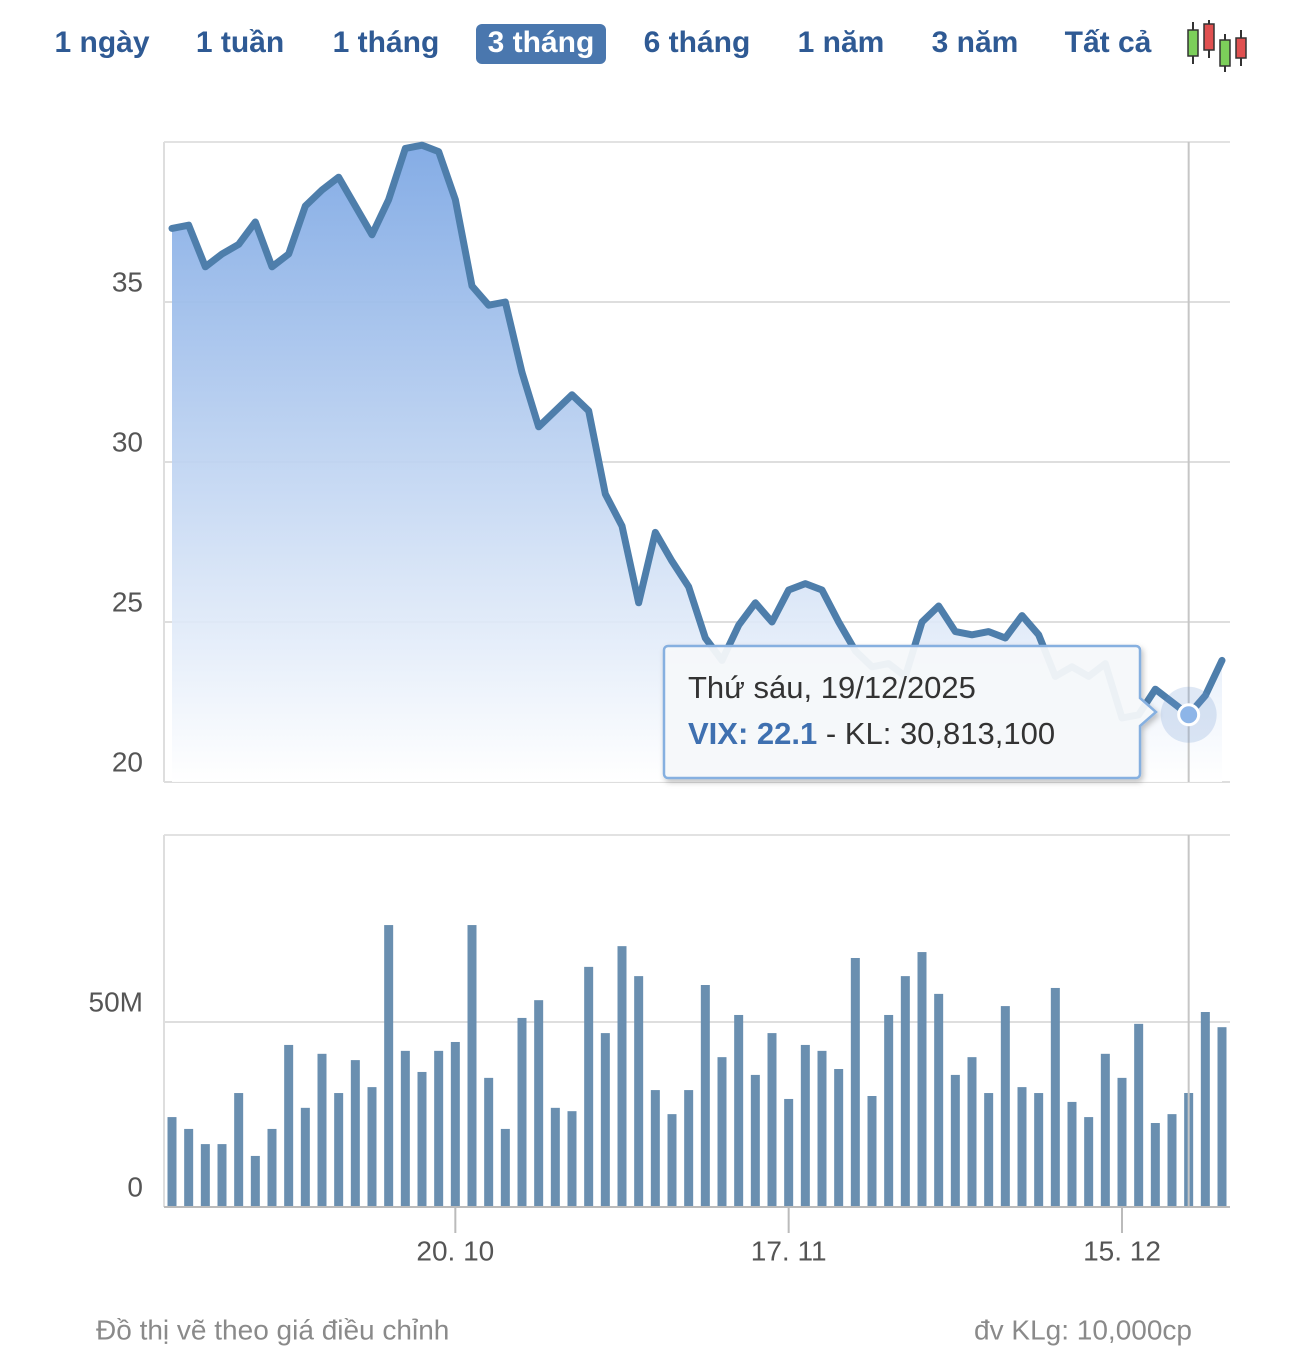 This screenshot has width=1290, height=1372. Describe the element at coordinates (116, 1001) in the screenshot. I see `y-tick-label: 50M` at that location.